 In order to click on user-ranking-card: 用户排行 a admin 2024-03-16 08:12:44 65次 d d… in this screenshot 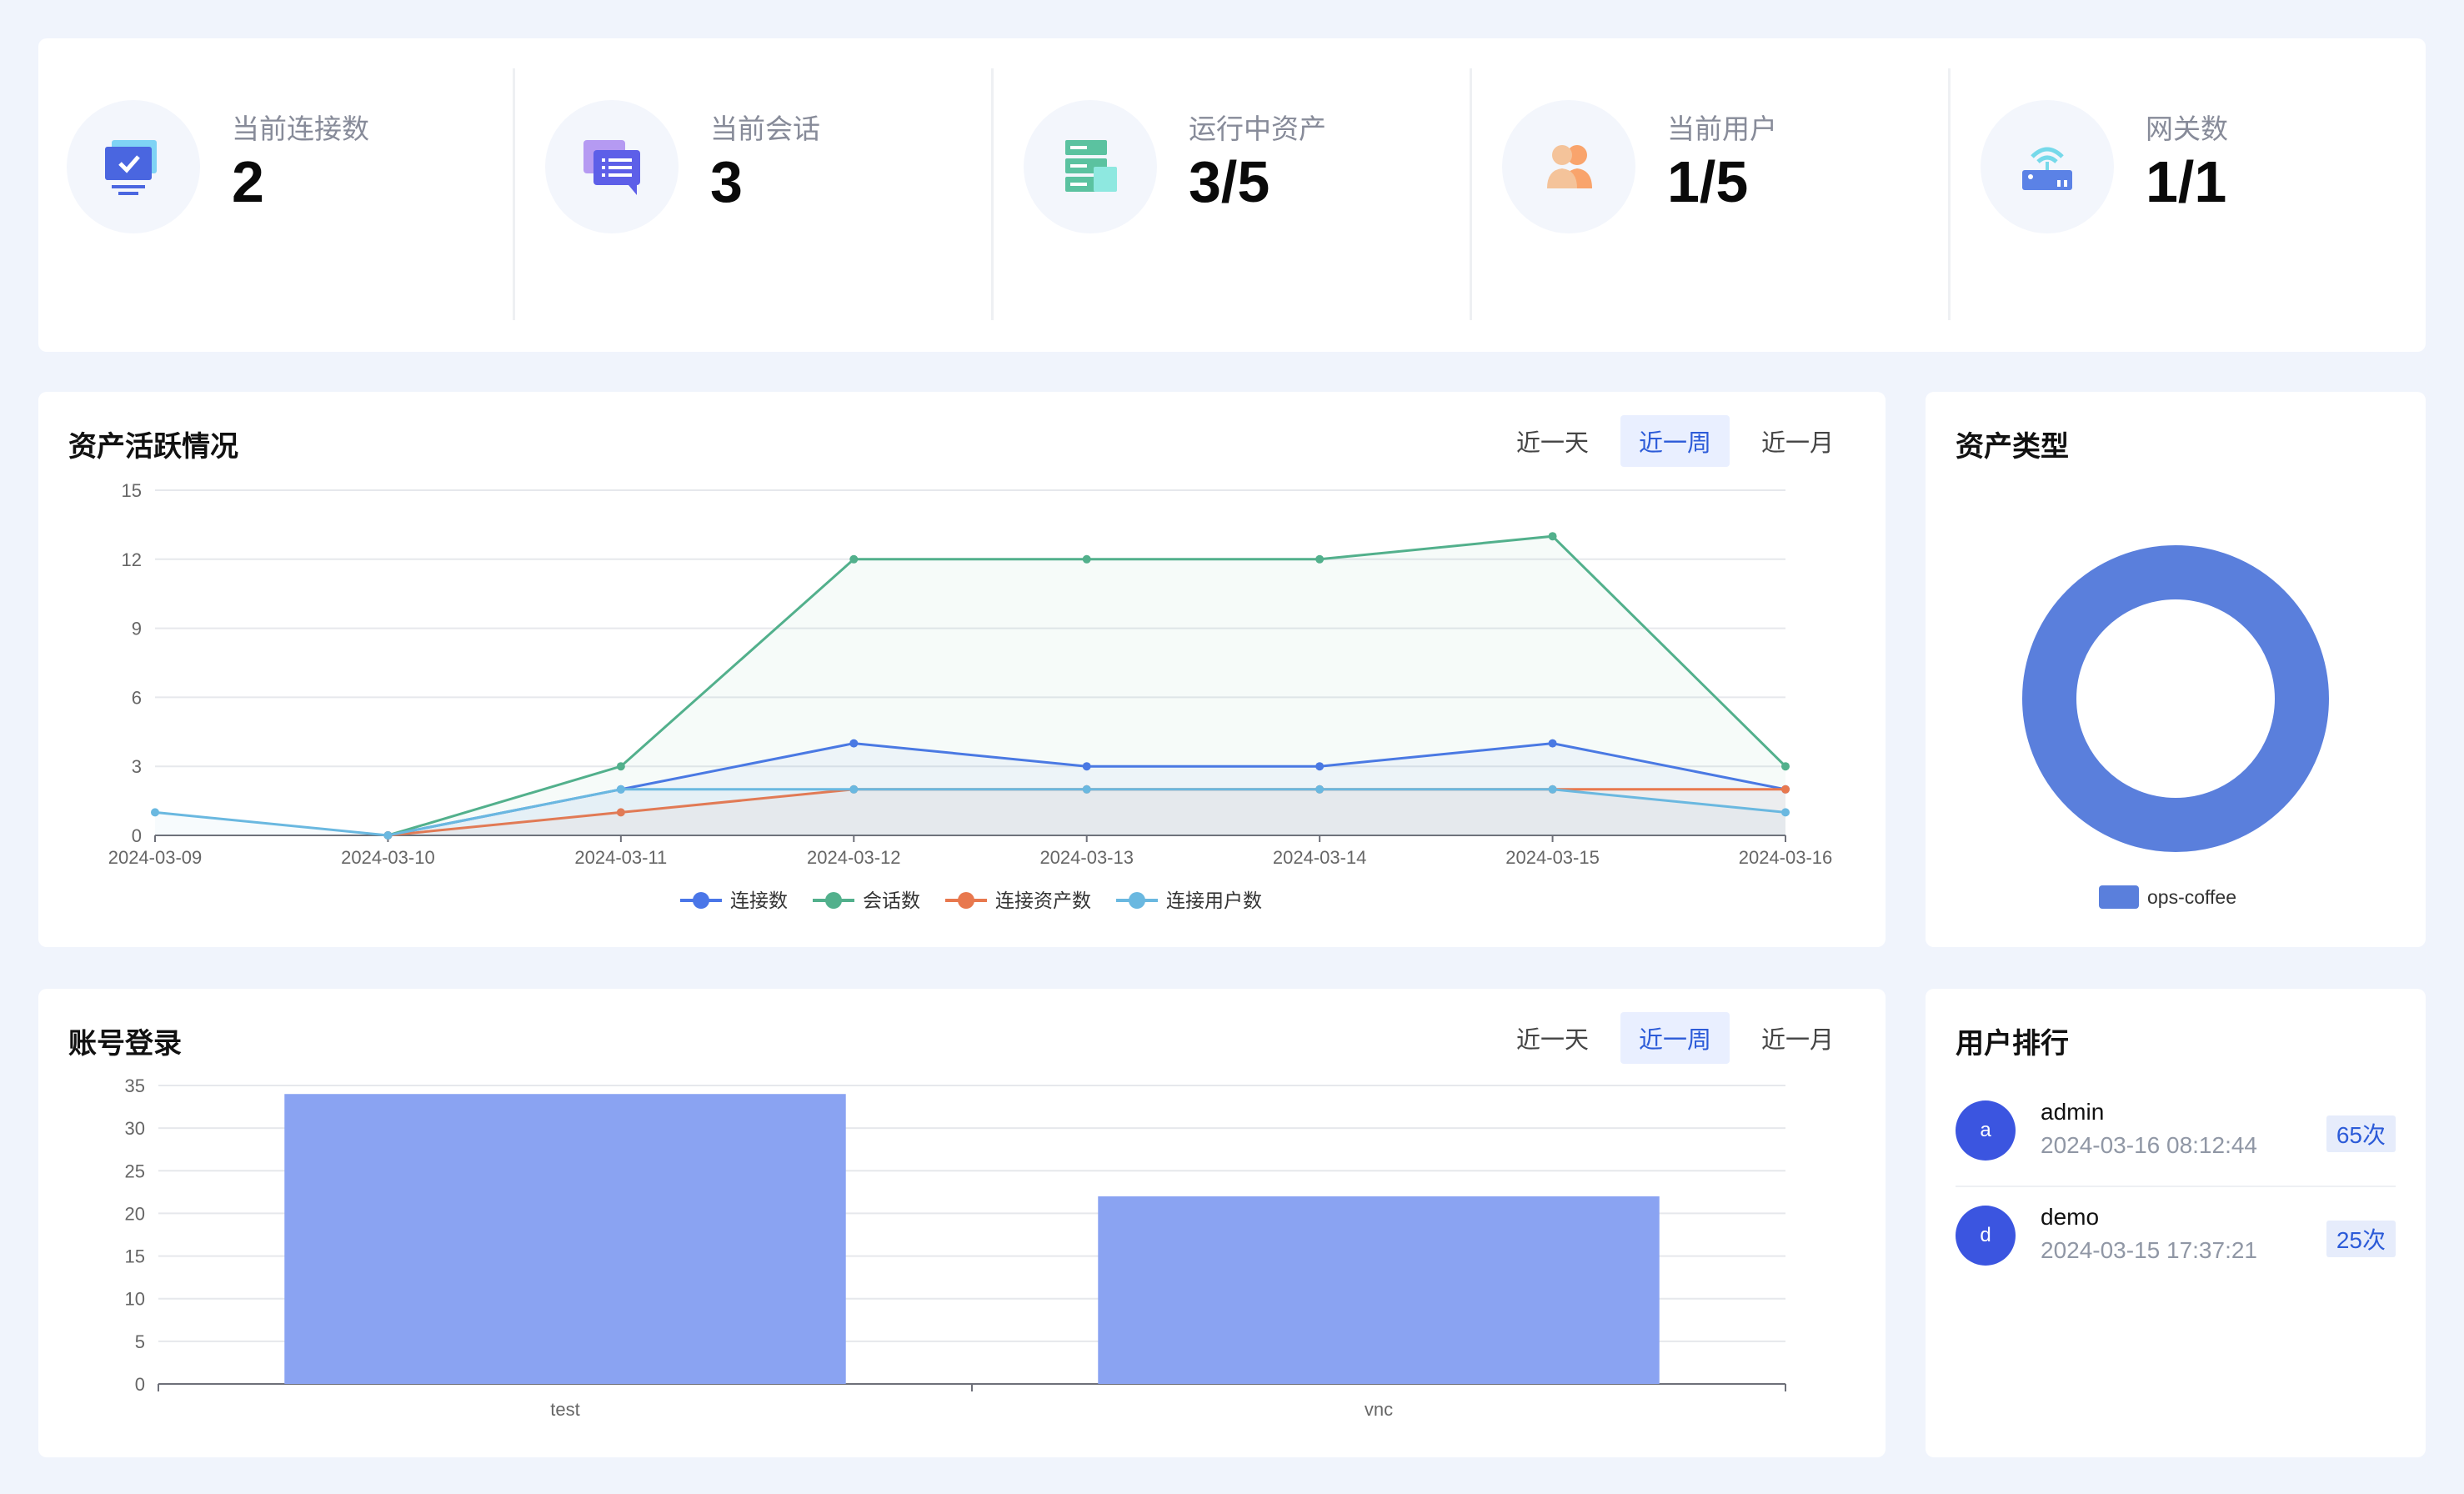, I will do `click(2176, 1223)`.